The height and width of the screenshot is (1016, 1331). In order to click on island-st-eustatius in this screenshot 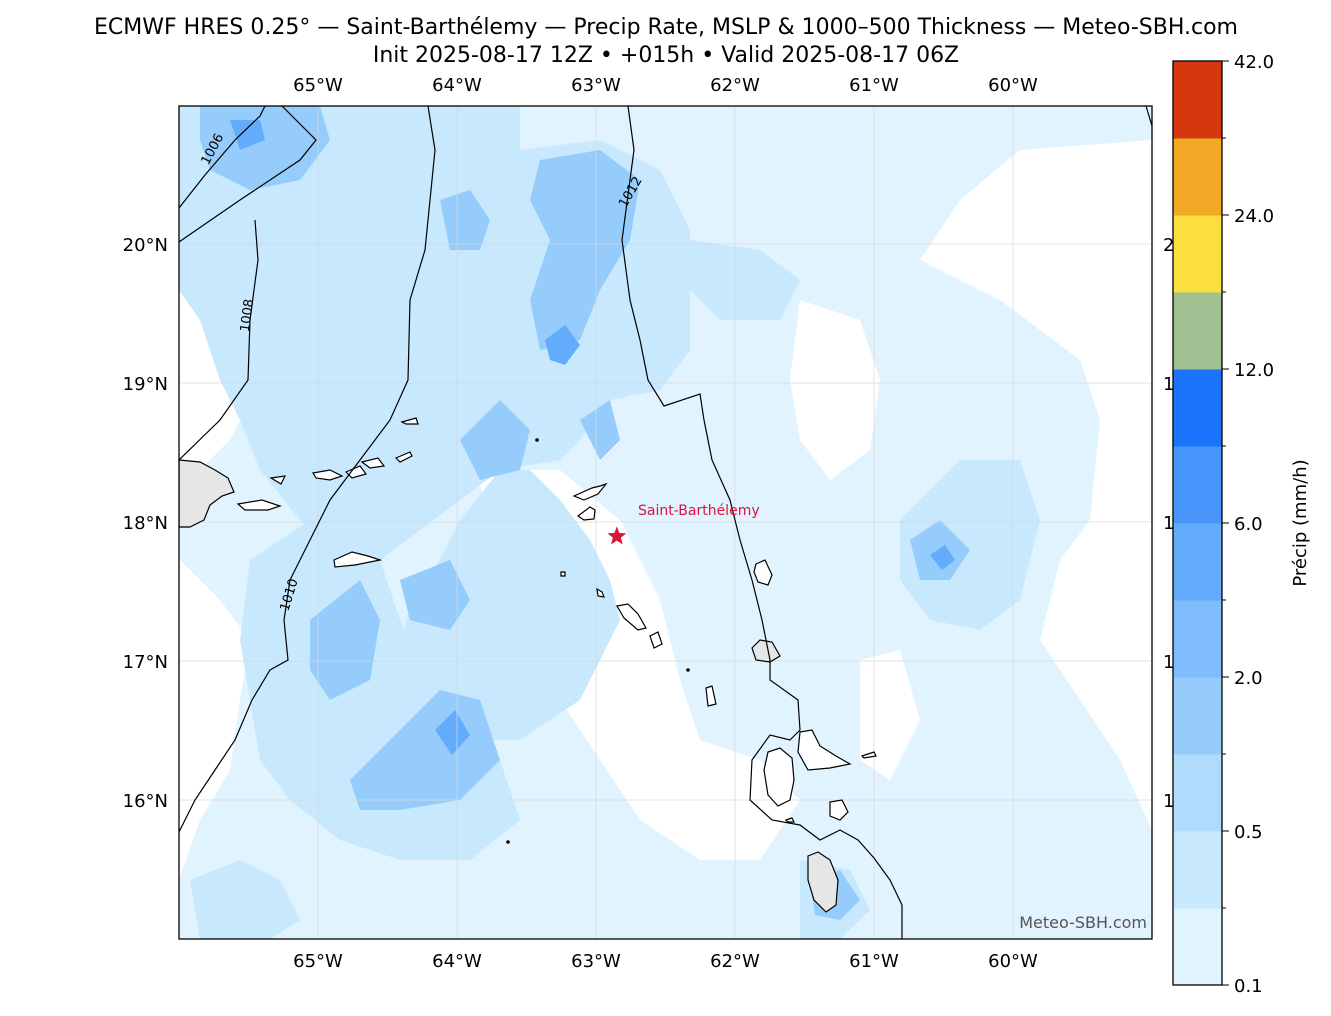, I will do `click(600, 592)`.